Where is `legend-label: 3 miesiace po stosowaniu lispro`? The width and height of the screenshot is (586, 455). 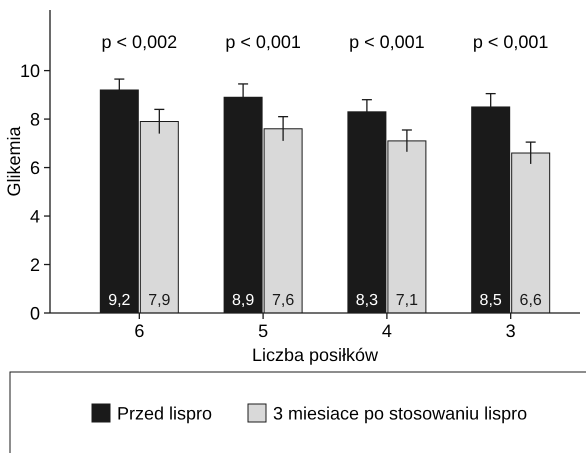 legend-label: 3 miesiace po stosowaniu lispro is located at coordinates (400, 413).